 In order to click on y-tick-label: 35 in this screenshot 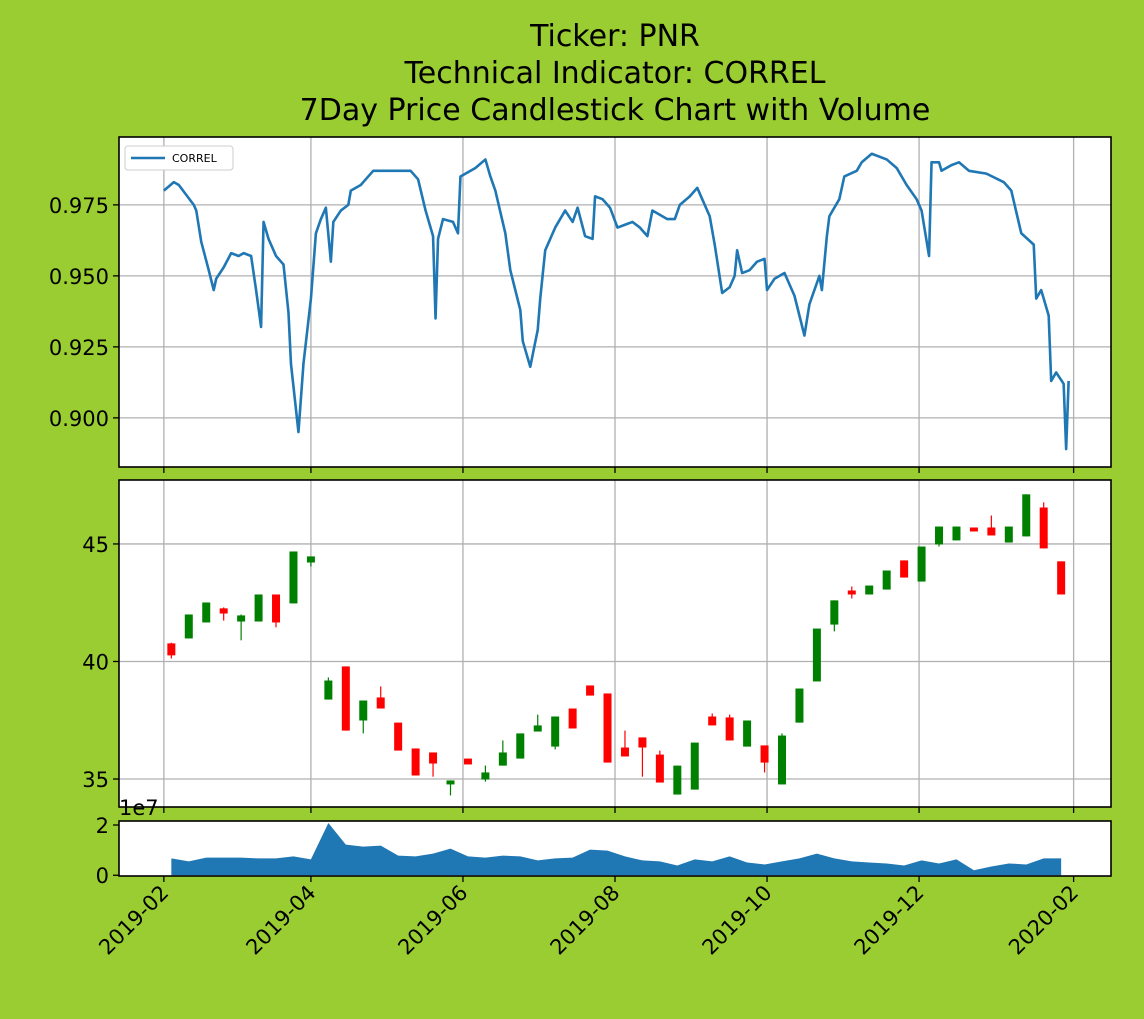, I will do `click(95, 780)`.